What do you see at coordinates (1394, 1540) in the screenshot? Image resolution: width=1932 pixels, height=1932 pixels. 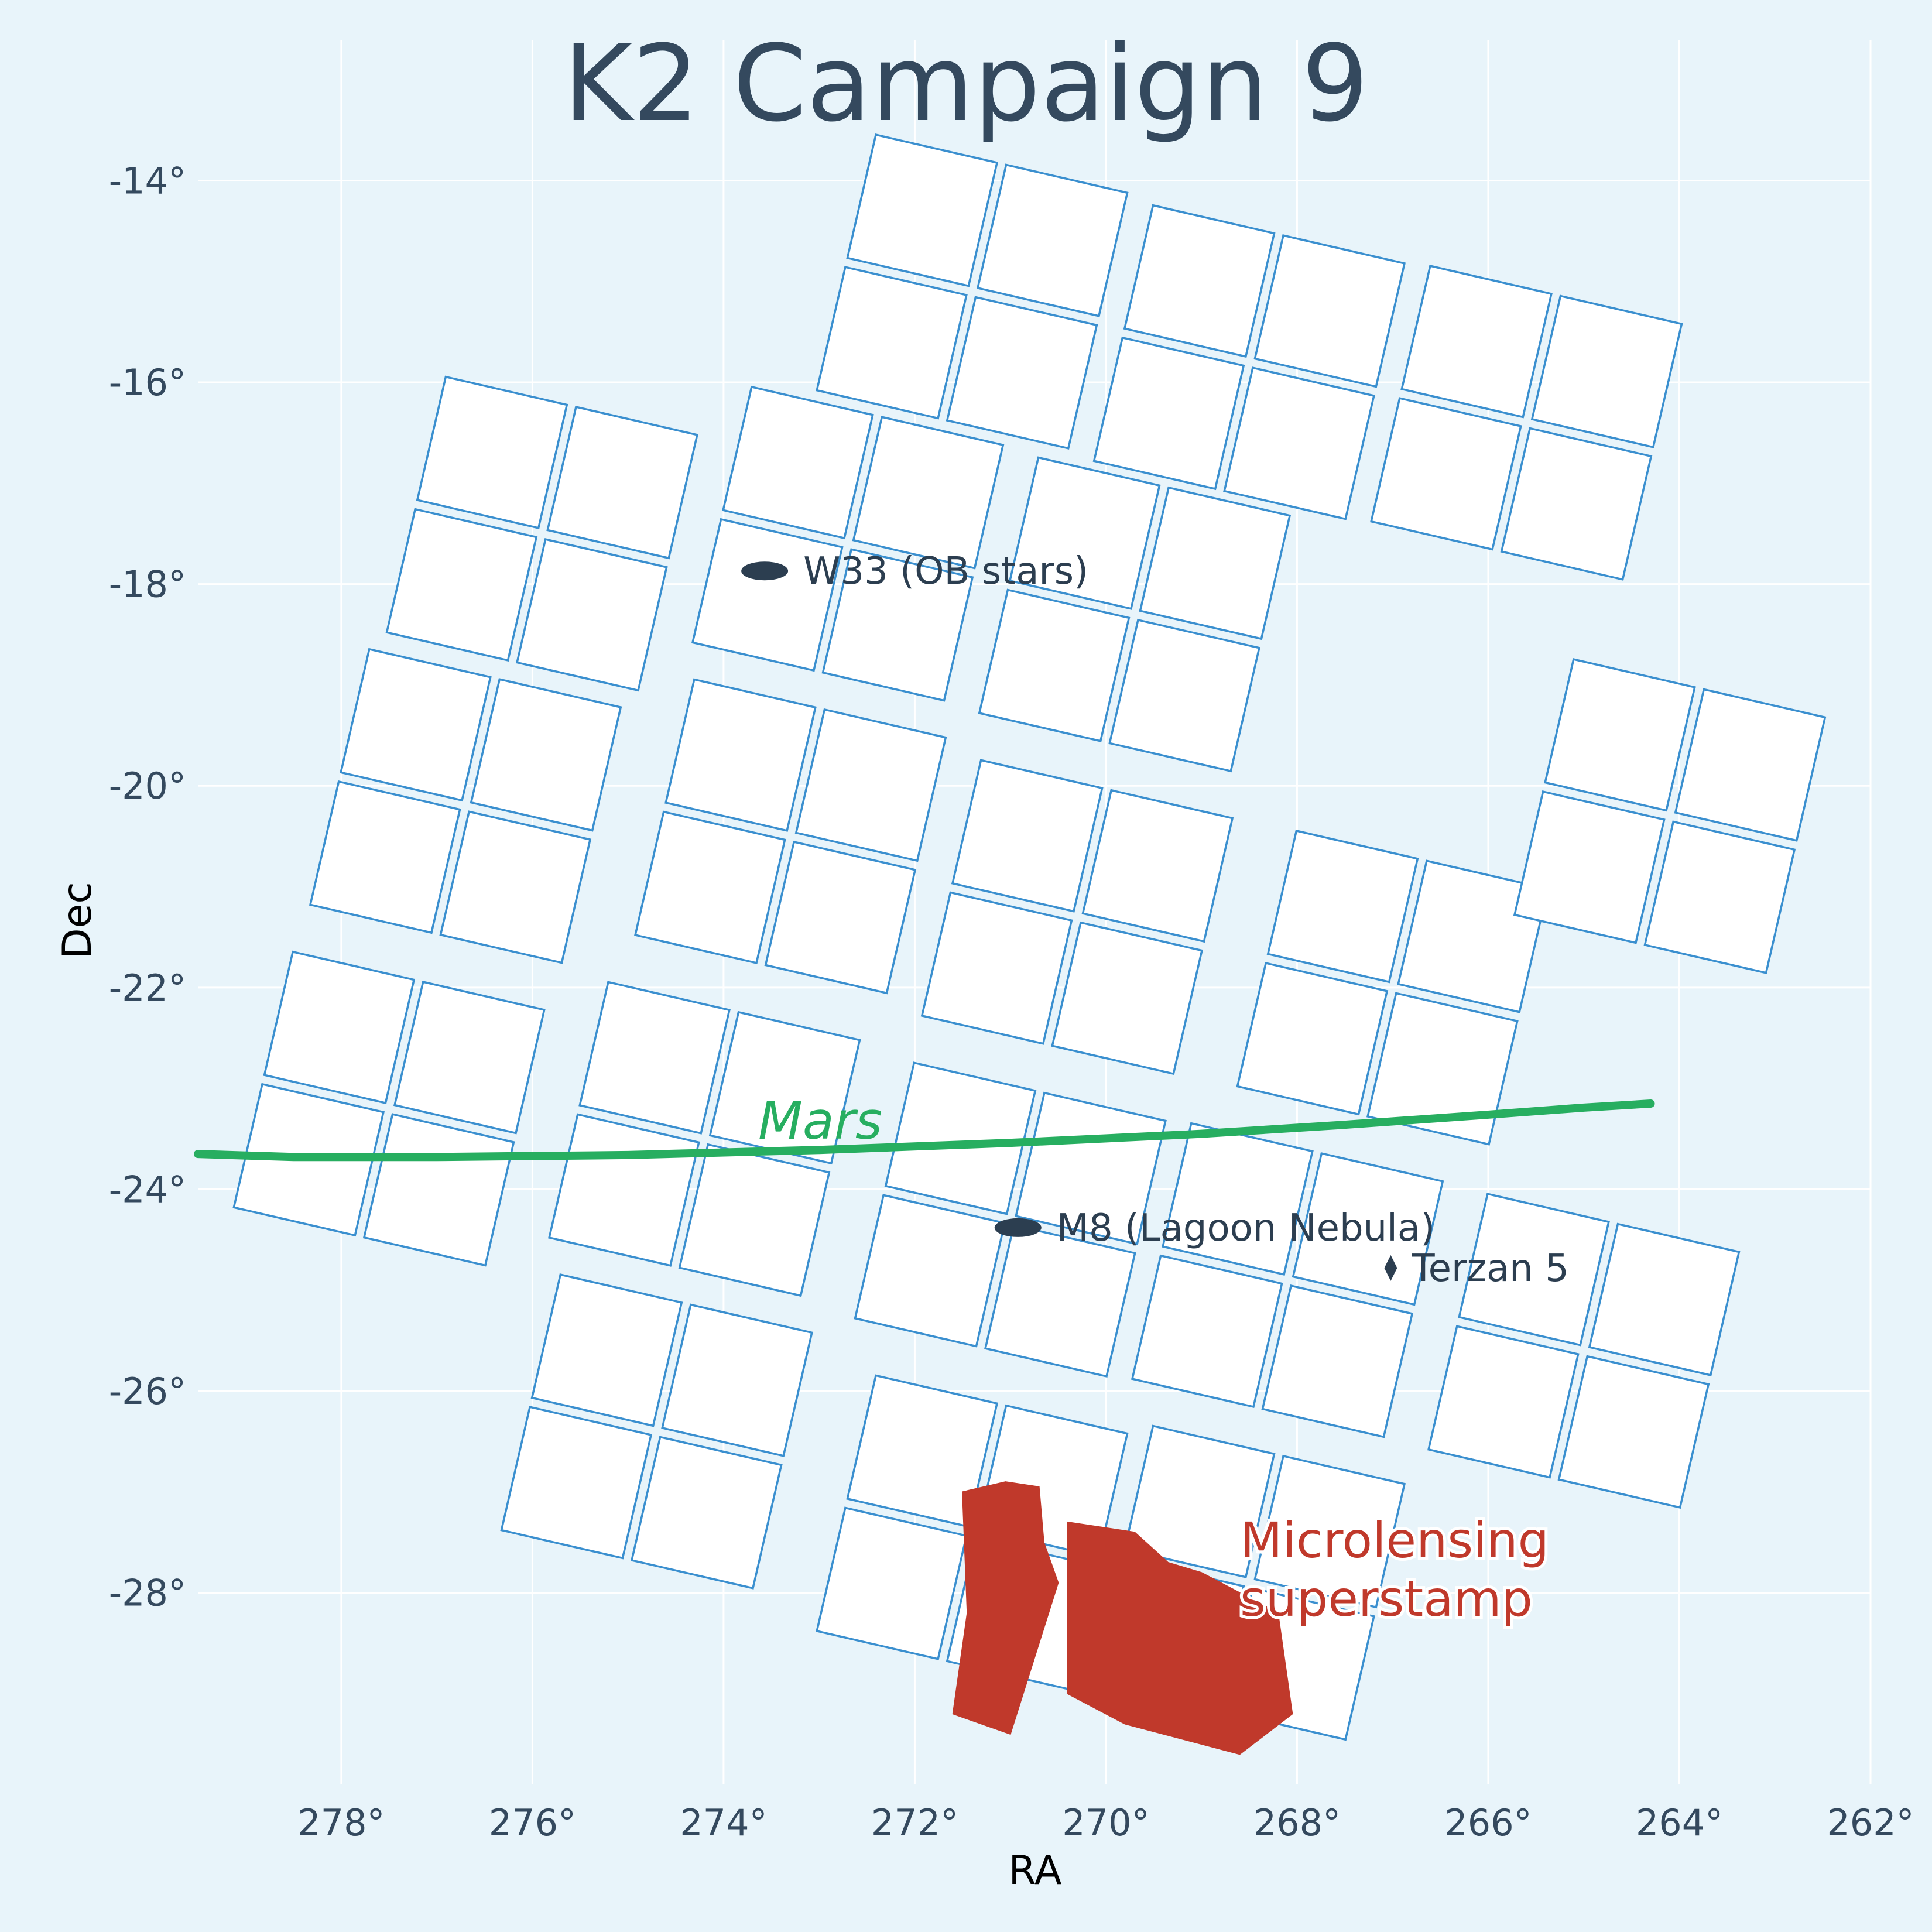 I see `superstamp-label-line1: Microlensing` at bounding box center [1394, 1540].